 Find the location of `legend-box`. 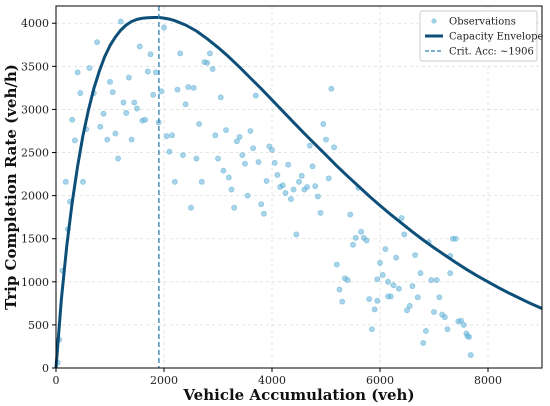

legend-box is located at coordinates (478, 36).